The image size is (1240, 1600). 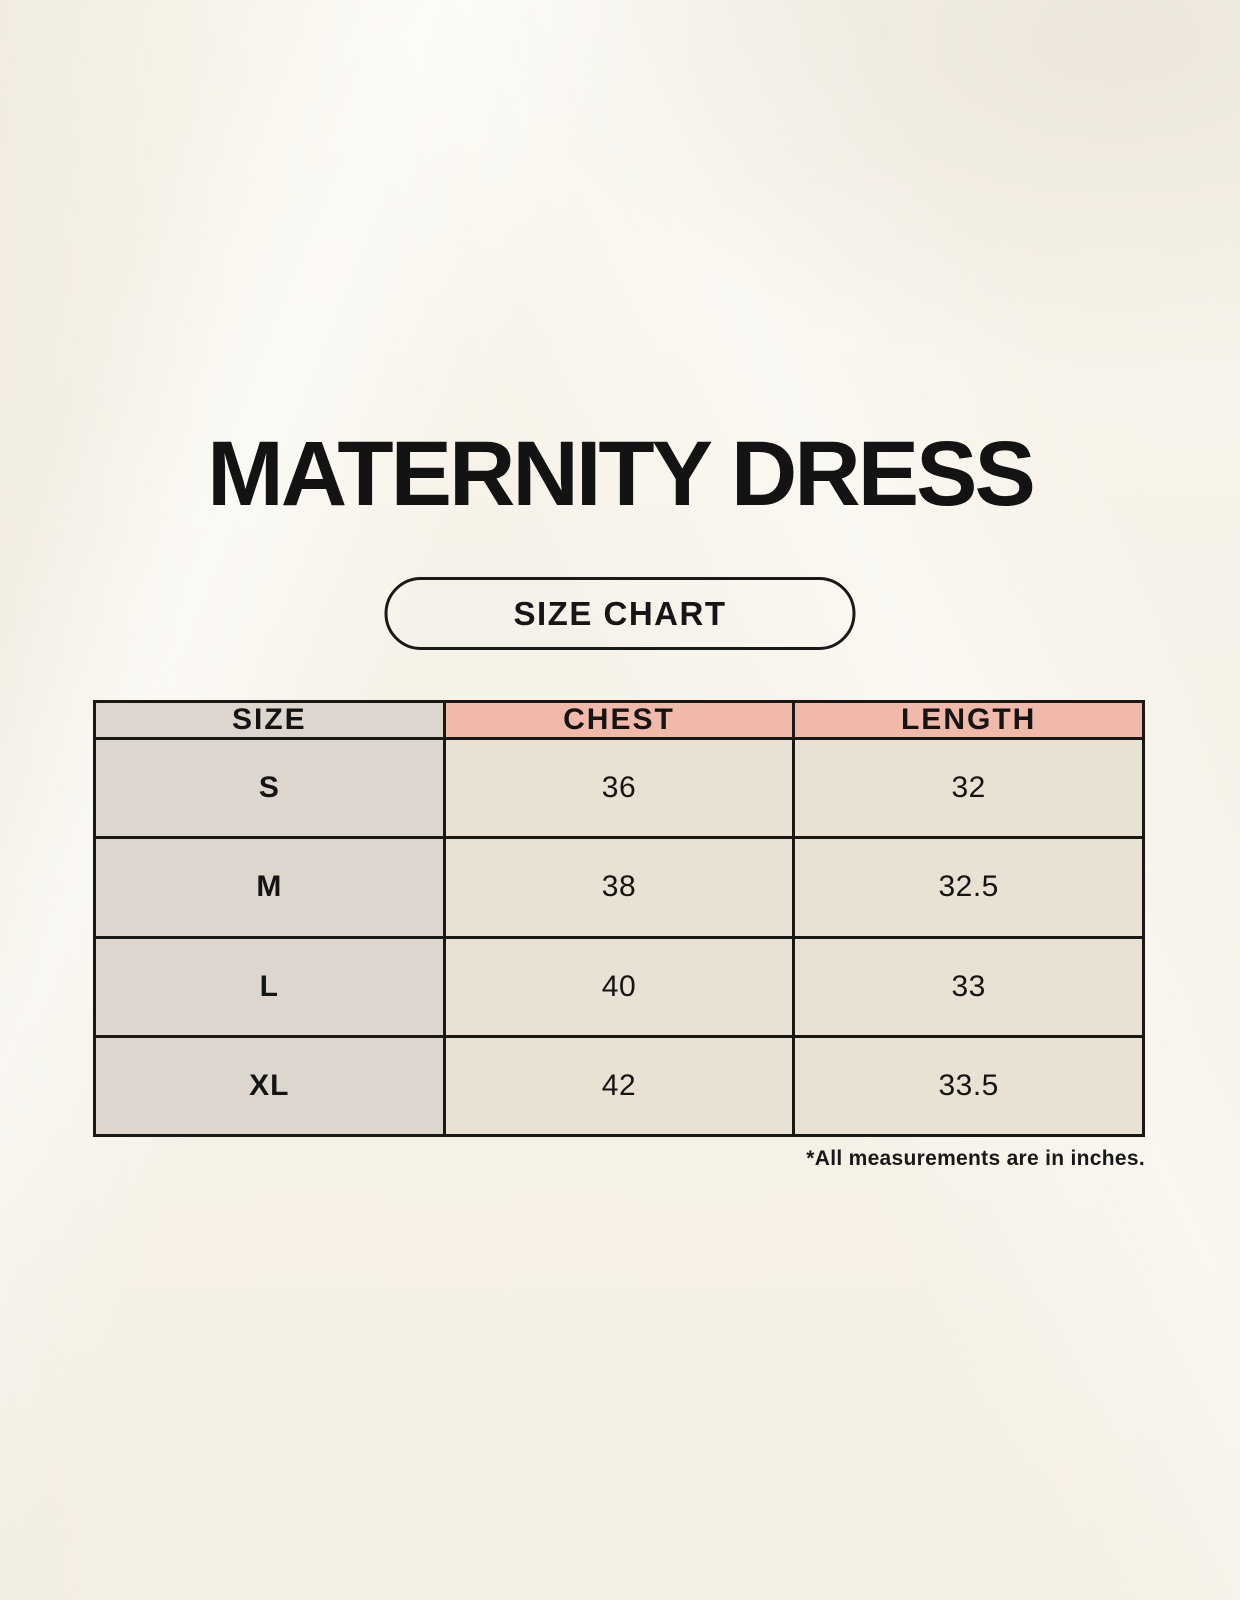 I want to click on cell-length-xl: 33.5, so click(x=968, y=1086).